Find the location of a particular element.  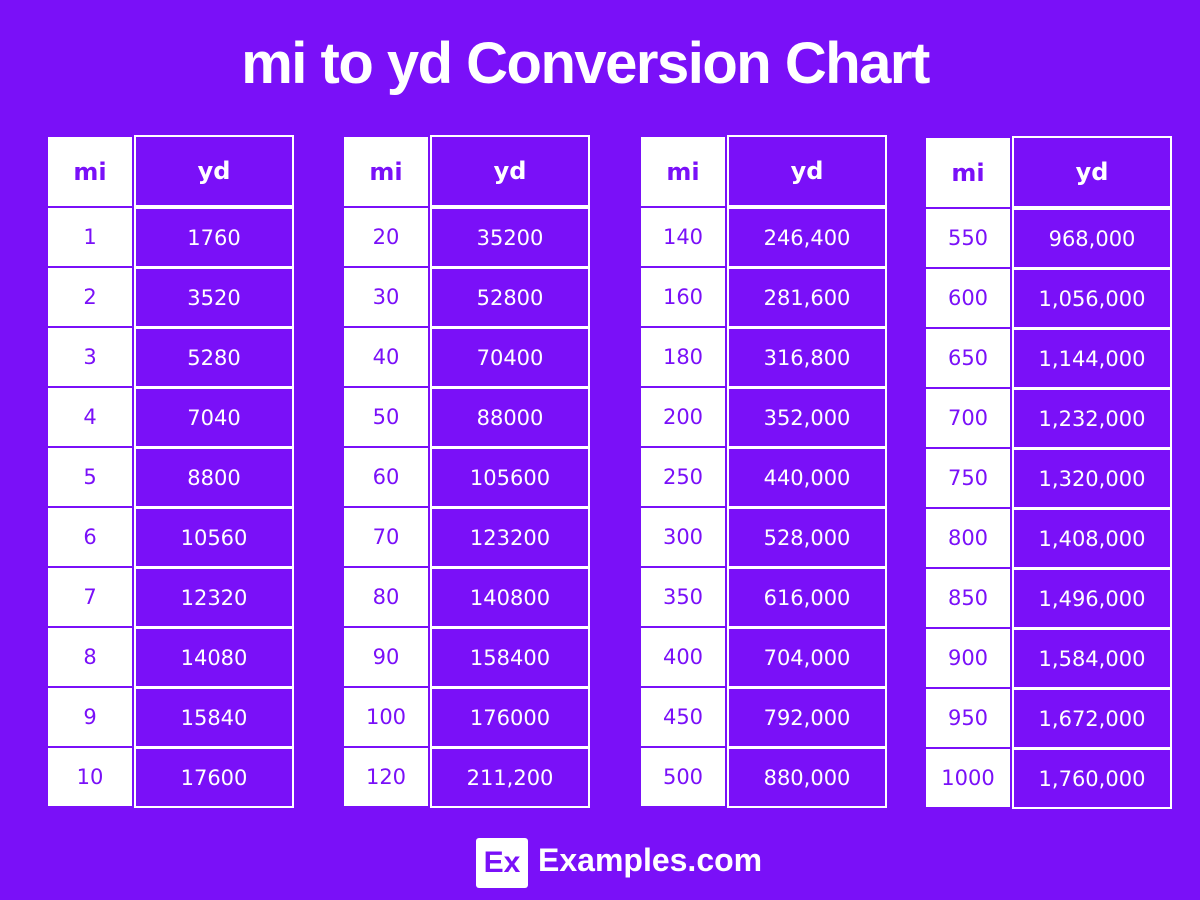

table-cell: 1,496,000 is located at coordinates (1092, 598).